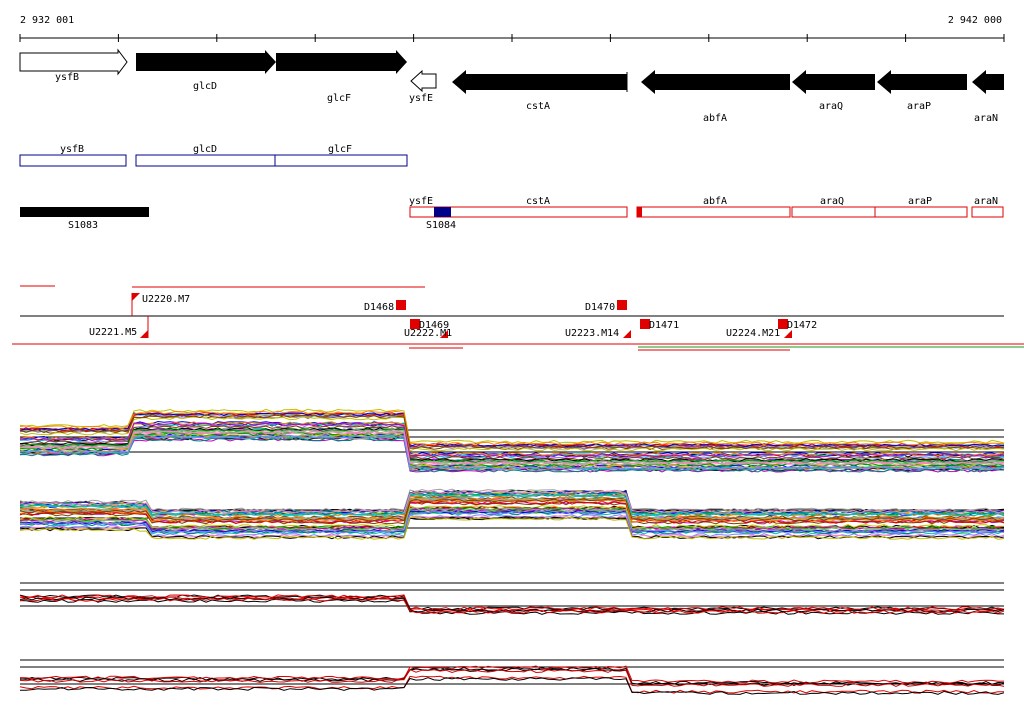 The image size is (1024, 714). Describe the element at coordinates (421, 98) in the screenshot. I see `gene-label: ysfE` at that location.